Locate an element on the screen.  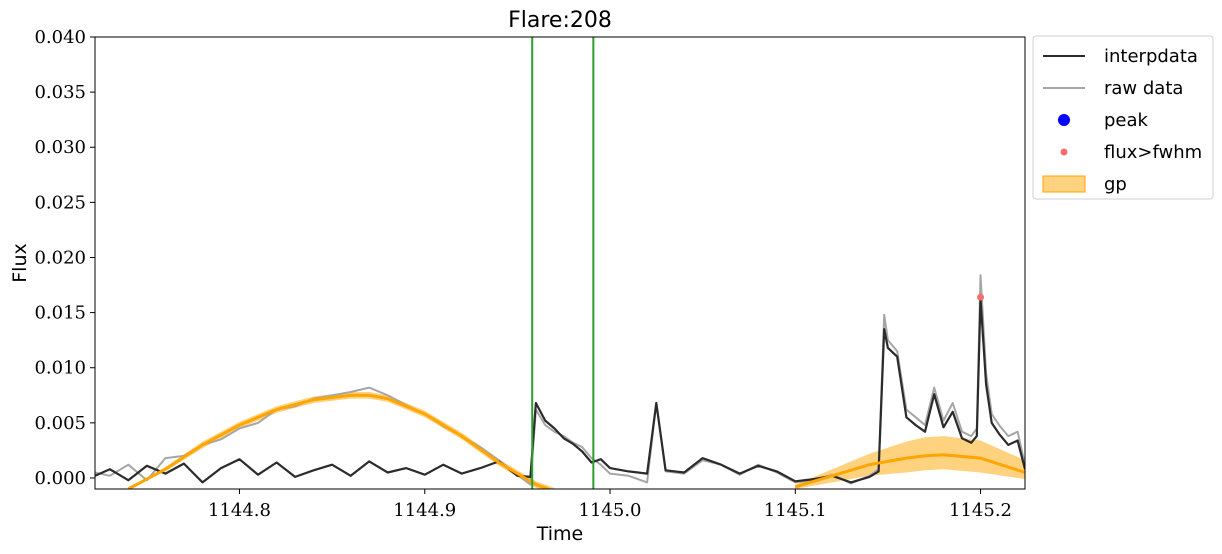
x-tick-label: 1144.8 is located at coordinates (239, 510).